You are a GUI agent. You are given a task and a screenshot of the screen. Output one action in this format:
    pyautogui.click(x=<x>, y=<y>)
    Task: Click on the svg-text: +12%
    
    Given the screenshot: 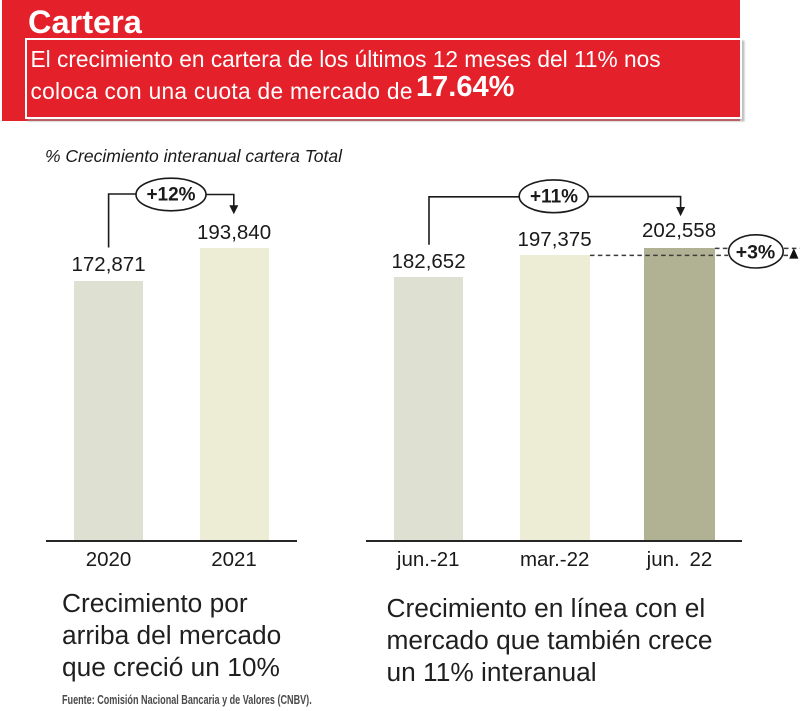 What is the action you would take?
    pyautogui.click(x=170, y=195)
    